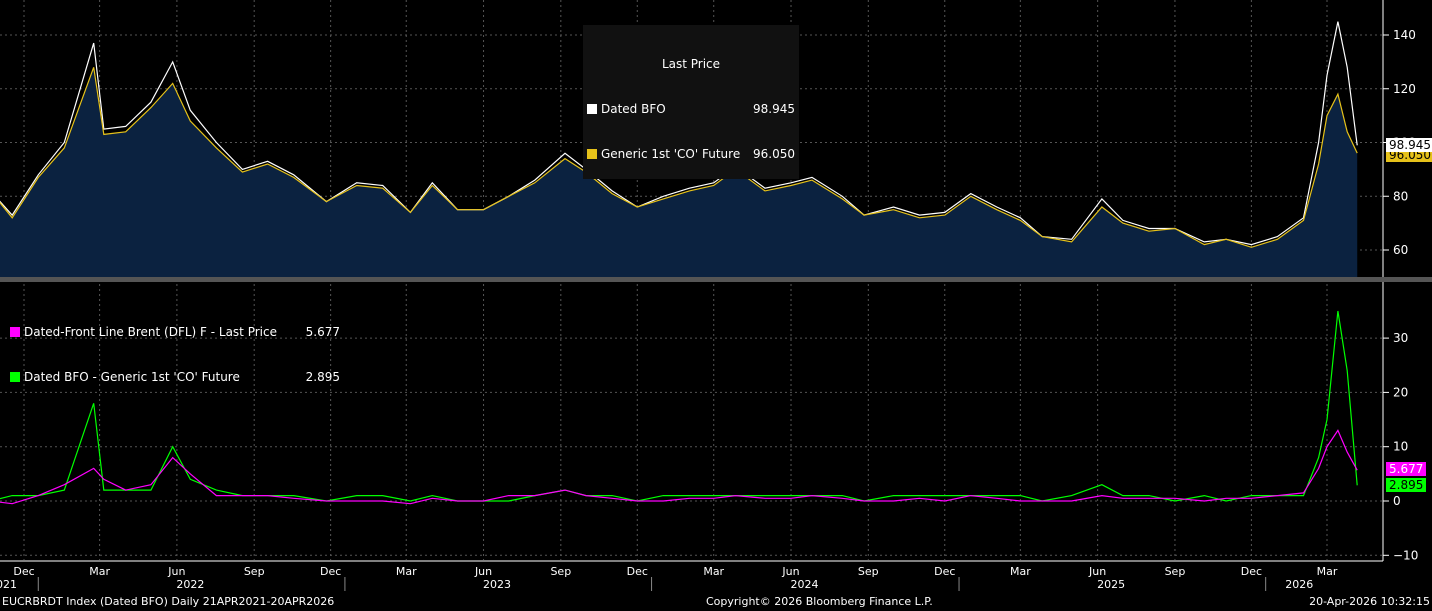 The height and width of the screenshot is (611, 1432). I want to click on legend-label: Dated BFO, so click(633, 109).